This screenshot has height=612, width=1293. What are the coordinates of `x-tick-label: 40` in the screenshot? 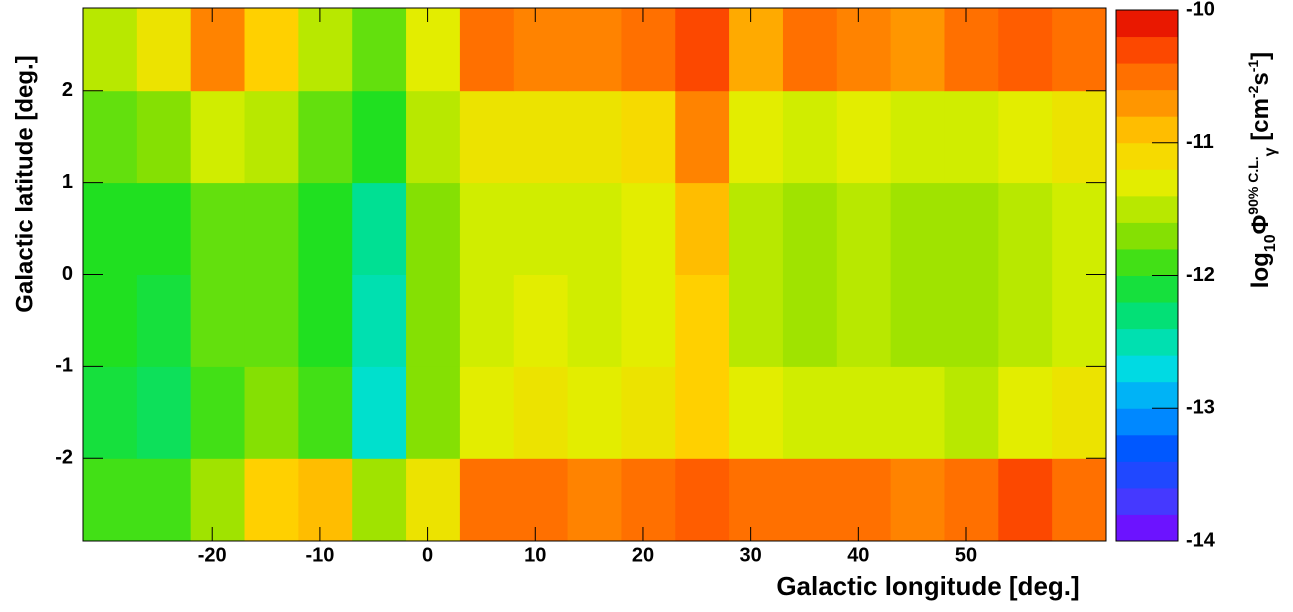 It's located at (858, 555).